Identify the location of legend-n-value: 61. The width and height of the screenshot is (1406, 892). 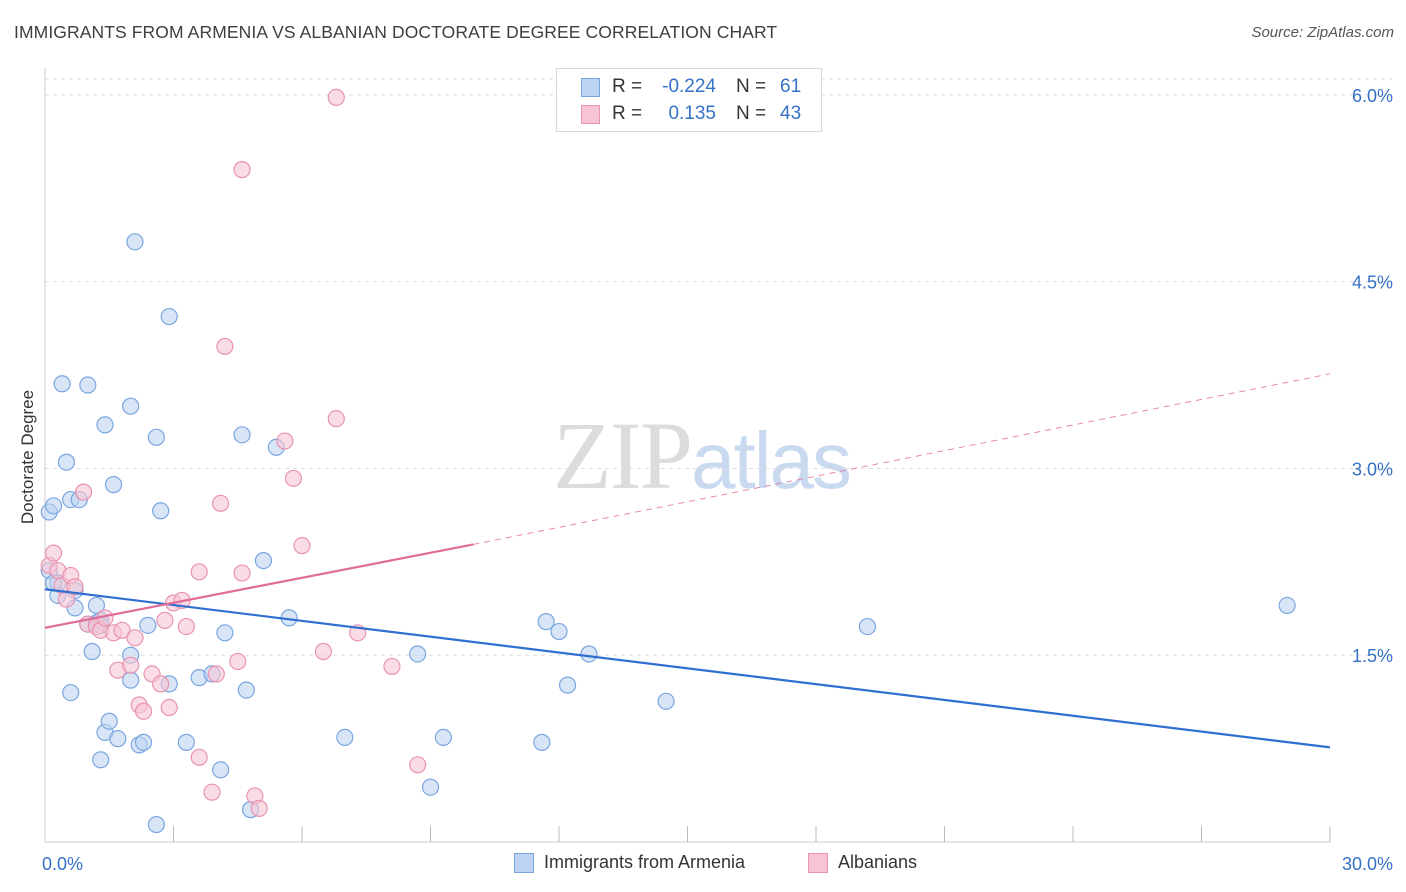
(791, 86).